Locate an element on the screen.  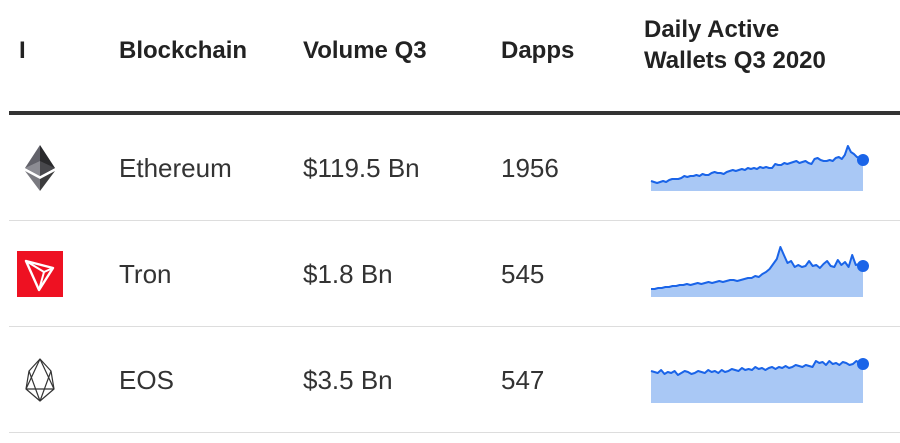
header-dapps: Dapps is located at coordinates (538, 50).